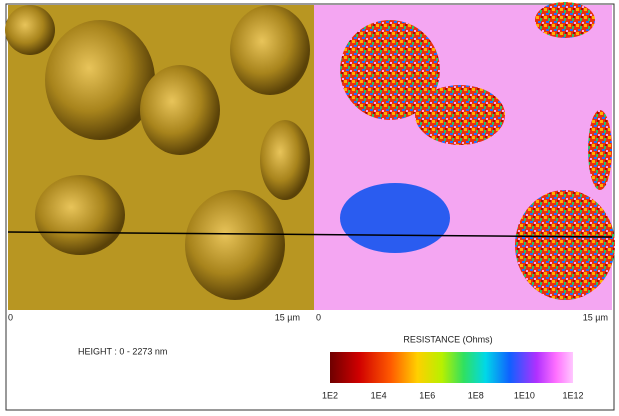 The image size is (619, 416). I want to click on colorbar-label: 1E8, so click(476, 395).